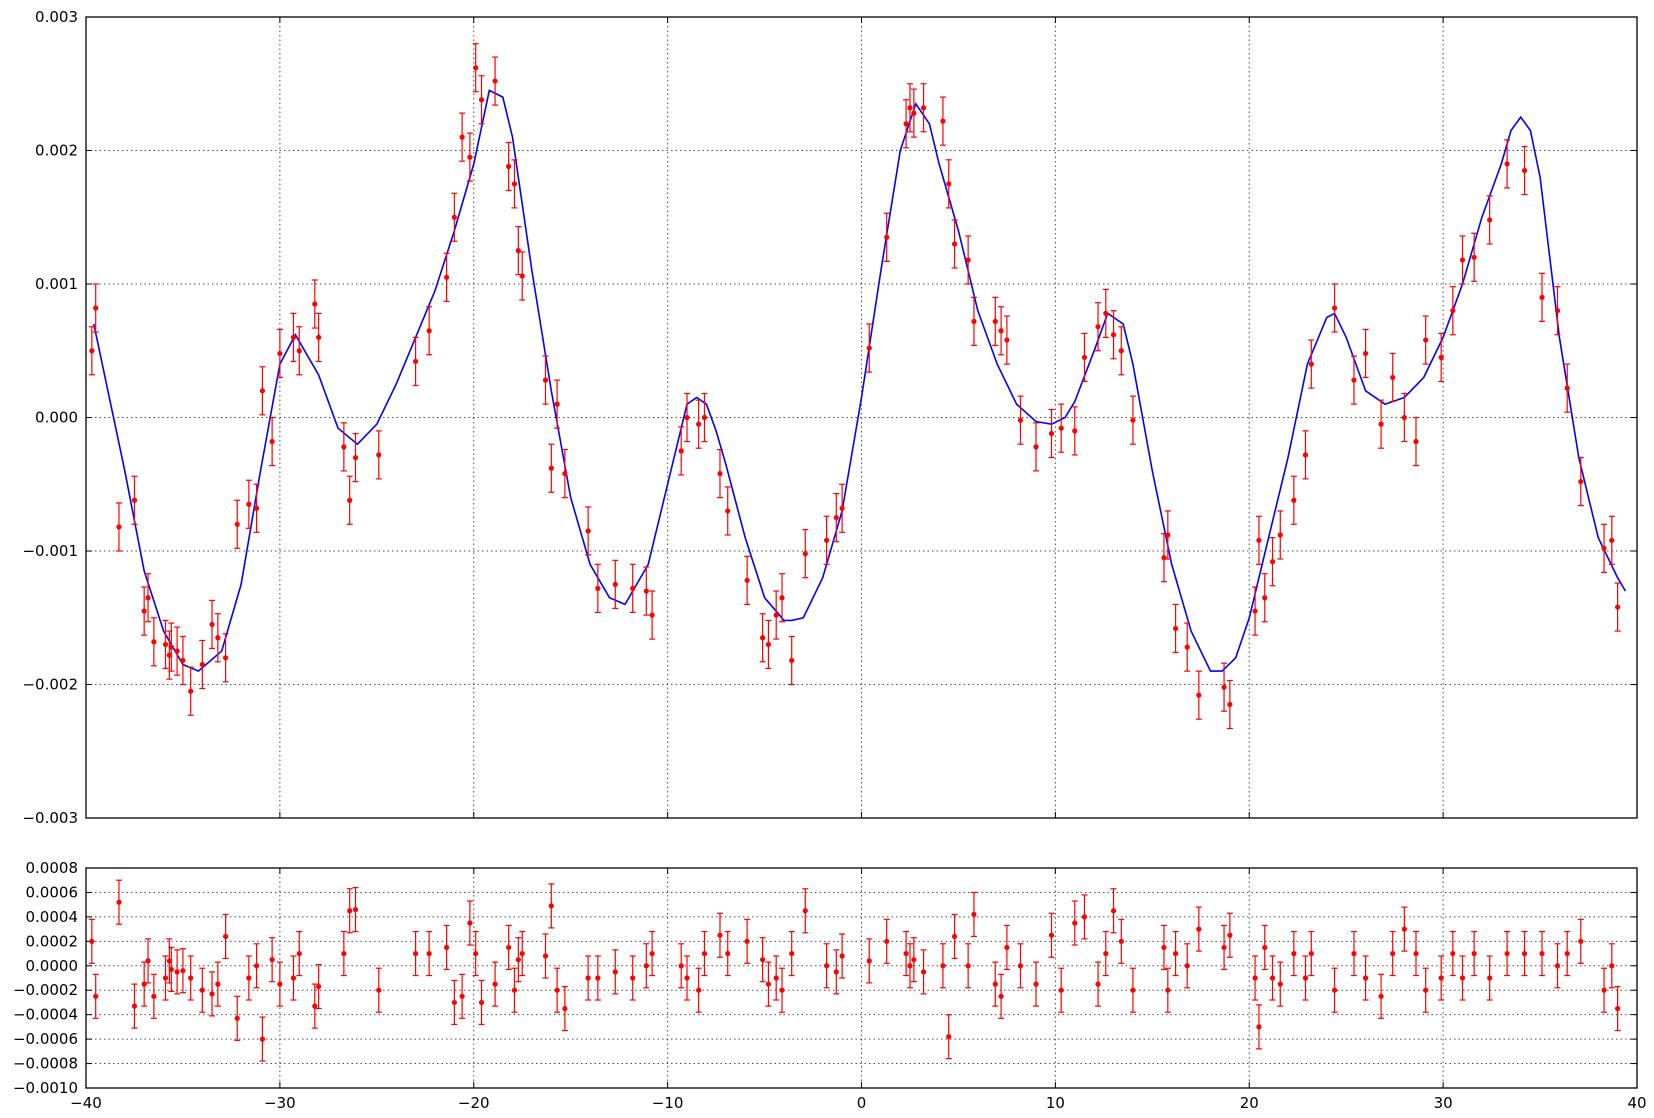  Describe the element at coordinates (50, 818) in the screenshot. I see `main-y-tick-label: −0.003` at that location.